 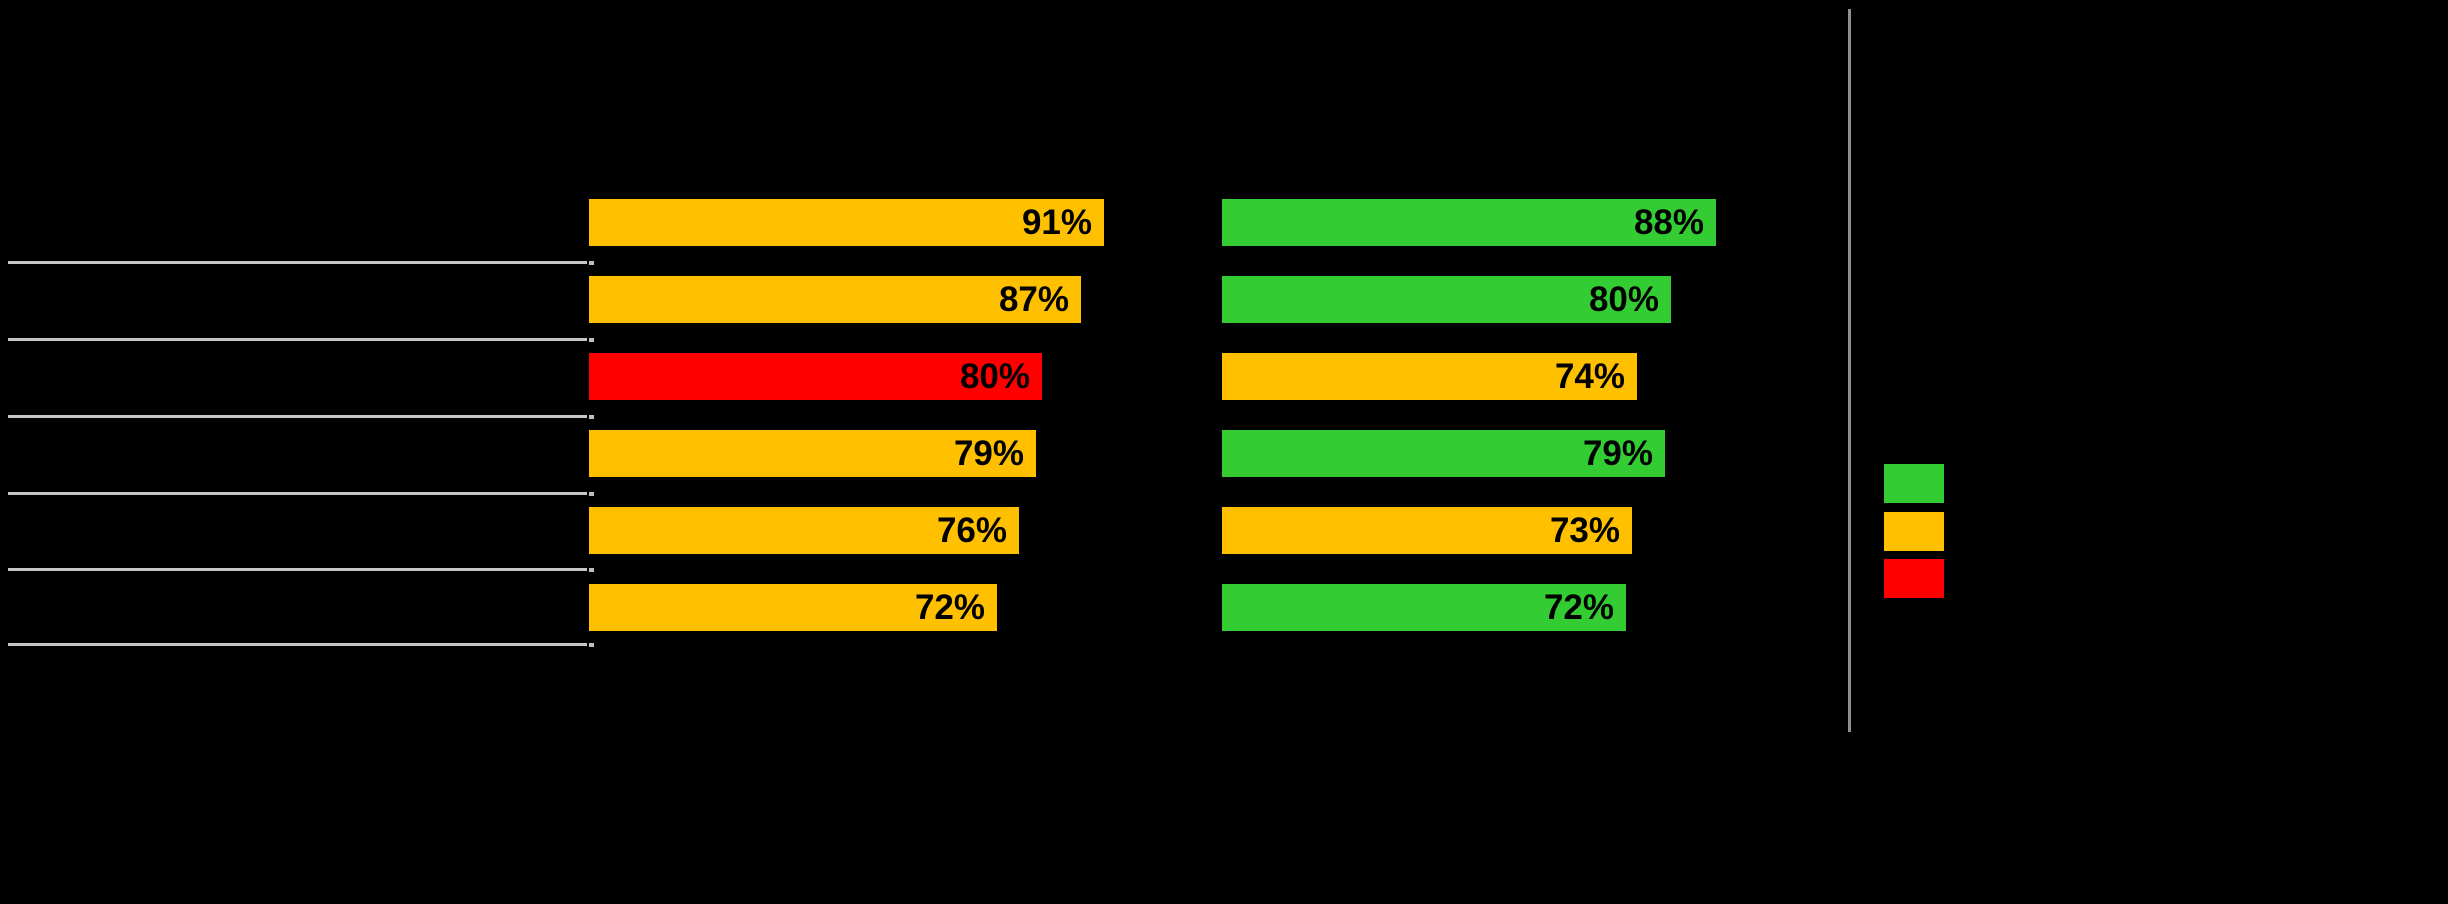 What do you see at coordinates (1914, 578) in the screenshot?
I see `legend-swatch-red` at bounding box center [1914, 578].